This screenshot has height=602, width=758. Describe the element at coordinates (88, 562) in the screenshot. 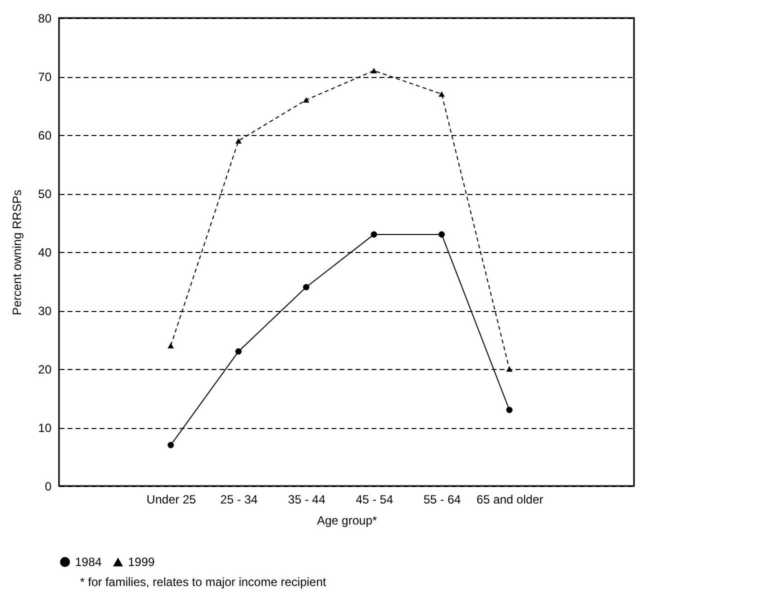

I see `legend-label: 1984` at that location.